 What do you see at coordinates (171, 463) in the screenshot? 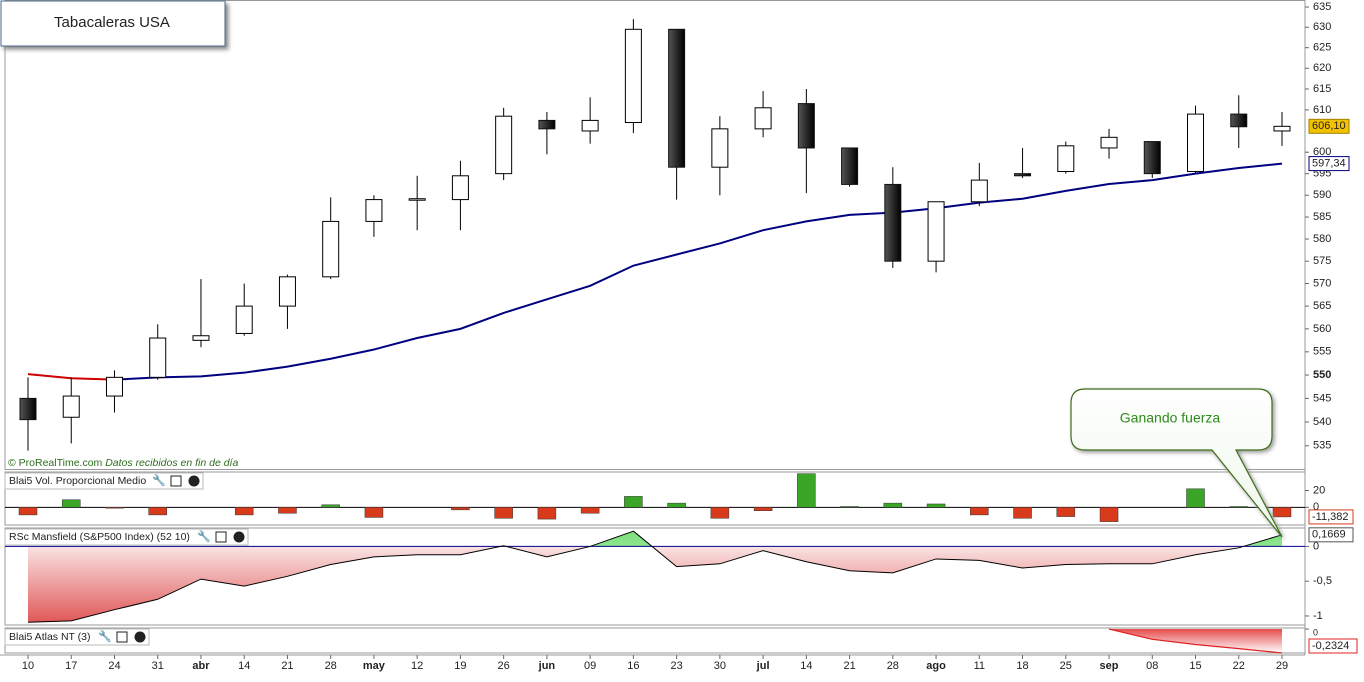
I see `watermark-note: Datos recibidos en fin de día` at bounding box center [171, 463].